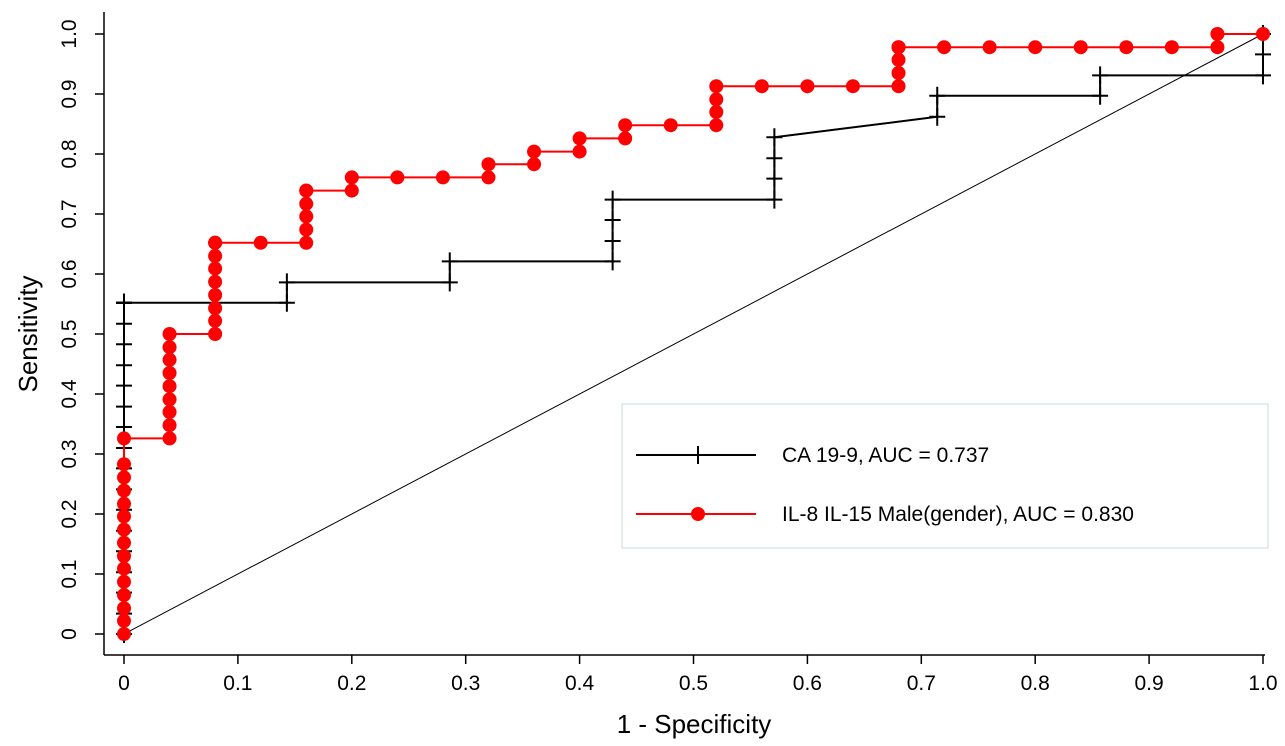 This screenshot has height=746, width=1285. I want to click on x-tick-label: 0, so click(124, 683).